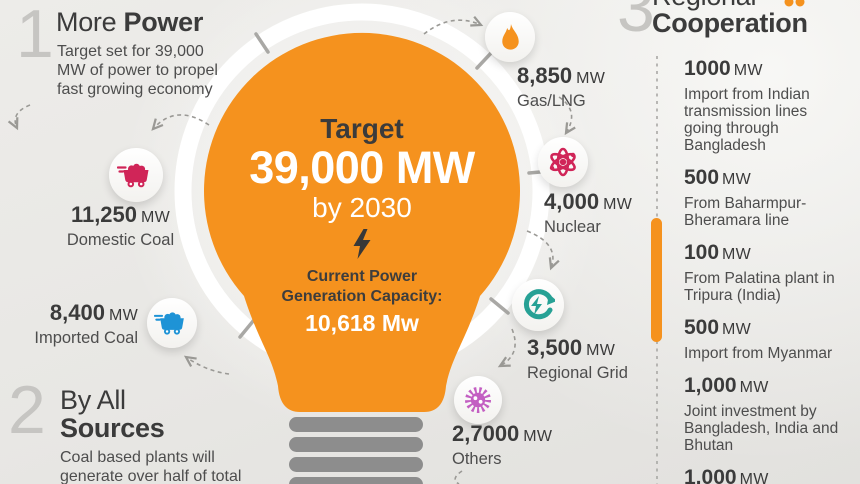 The height and width of the screenshot is (484, 860). What do you see at coordinates (754, 387) in the screenshot?
I see `coop-item-4-unit: MW` at bounding box center [754, 387].